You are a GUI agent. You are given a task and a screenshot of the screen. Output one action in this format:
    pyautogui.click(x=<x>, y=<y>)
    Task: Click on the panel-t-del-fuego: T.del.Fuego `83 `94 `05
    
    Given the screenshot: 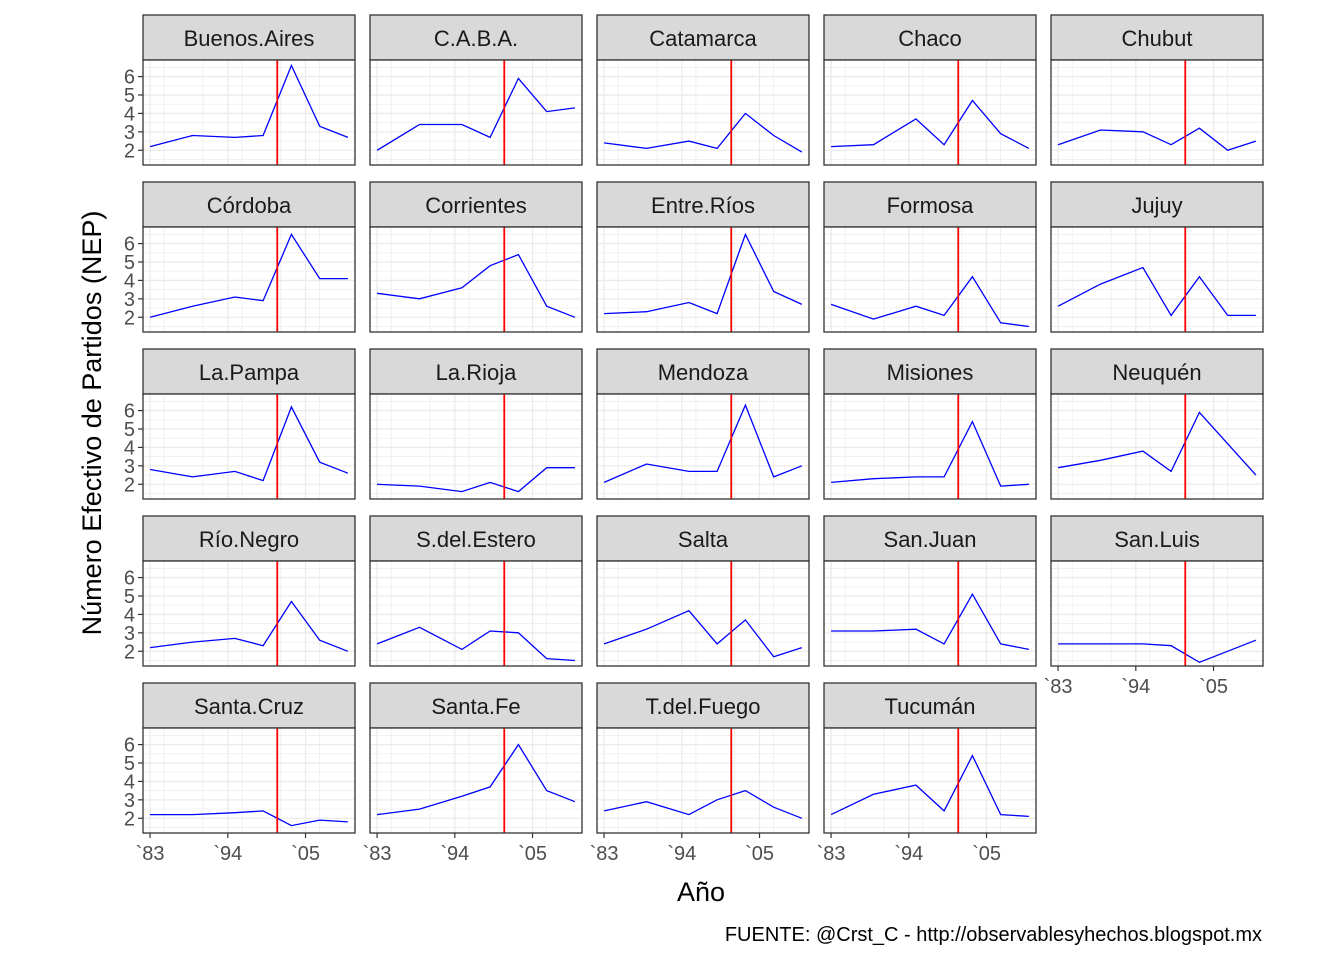 What is the action you would take?
    pyautogui.click(x=700, y=773)
    